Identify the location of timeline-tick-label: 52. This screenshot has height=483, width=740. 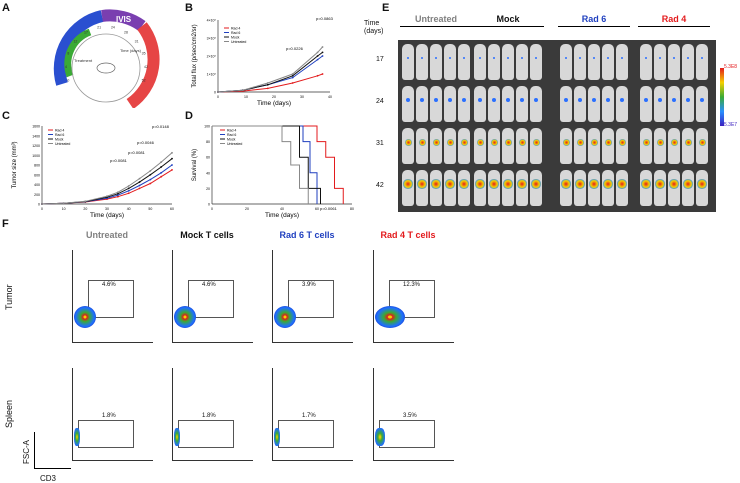
(144, 81).